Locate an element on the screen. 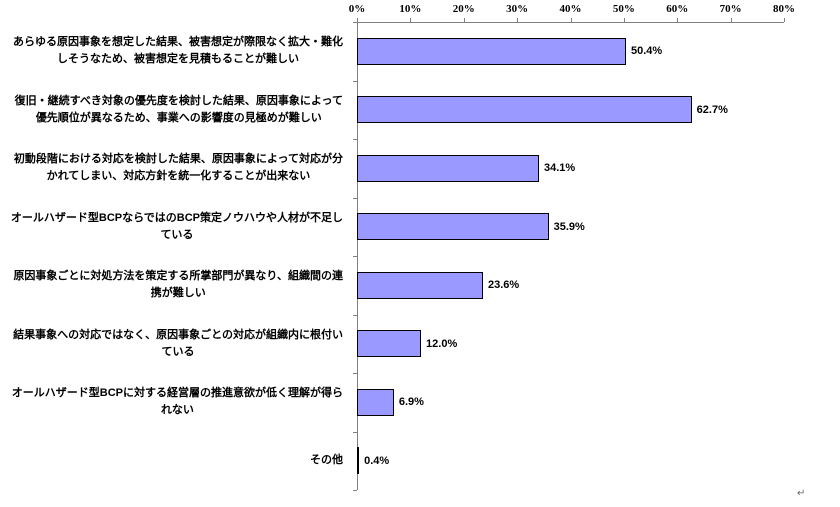 The image size is (840, 507). value-label: 23.6% is located at coordinates (503, 285).